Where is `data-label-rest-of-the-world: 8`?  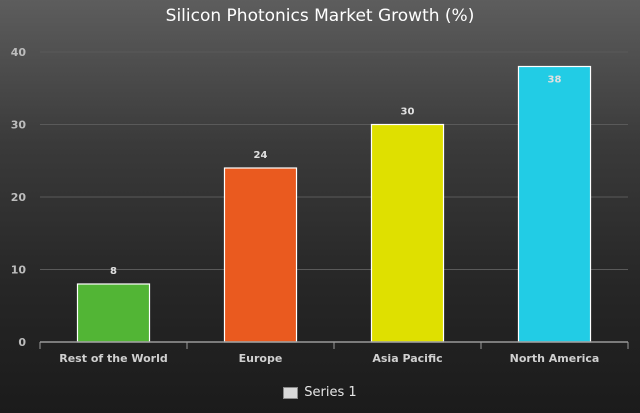
data-label-rest-of-the-world: 8 is located at coordinates (113, 271).